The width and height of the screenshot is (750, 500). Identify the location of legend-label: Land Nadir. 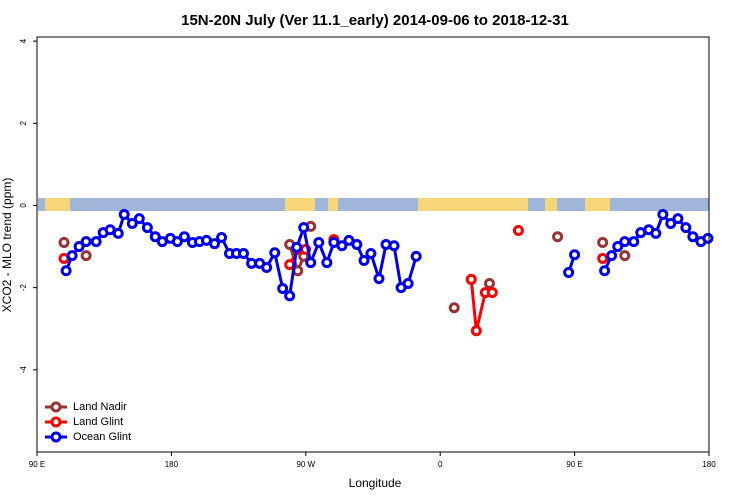
(100, 407).